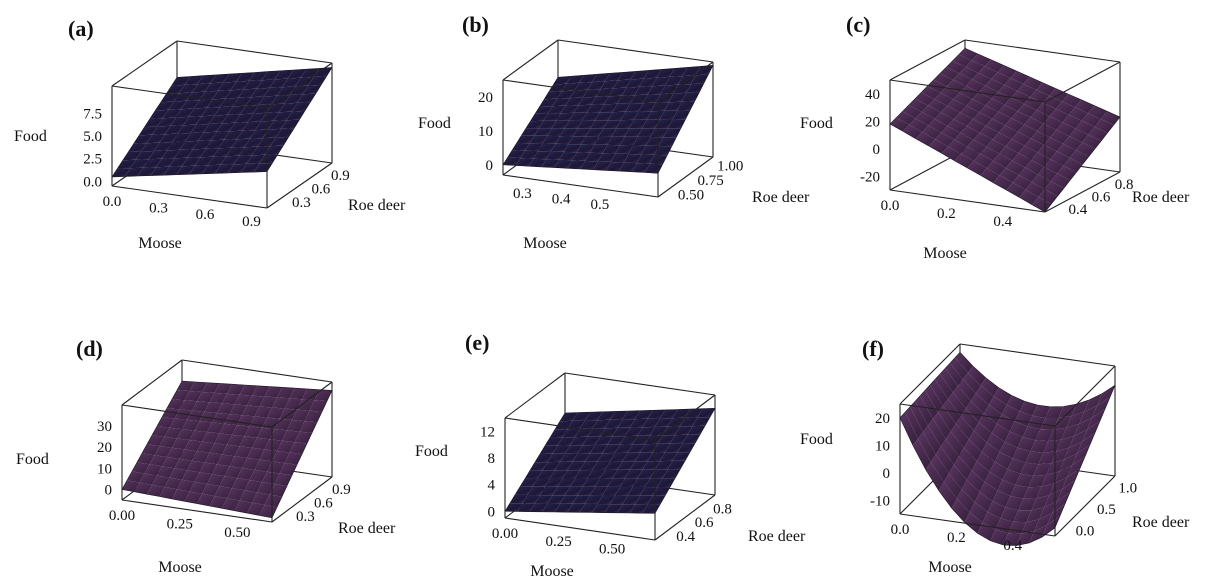 The image size is (1225, 581). What do you see at coordinates (950, 567) in the screenshot?
I see `x-axis-label: Moose` at bounding box center [950, 567].